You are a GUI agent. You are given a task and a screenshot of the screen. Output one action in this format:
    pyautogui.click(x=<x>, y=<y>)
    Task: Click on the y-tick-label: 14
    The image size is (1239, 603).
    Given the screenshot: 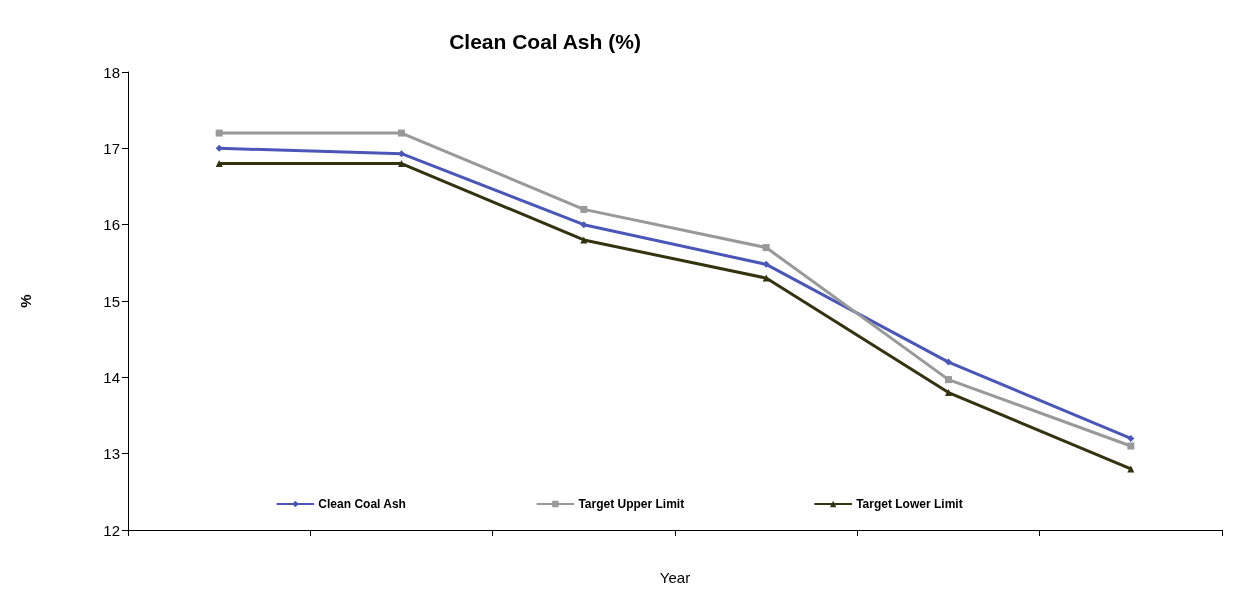 What is the action you would take?
    pyautogui.click(x=111, y=377)
    